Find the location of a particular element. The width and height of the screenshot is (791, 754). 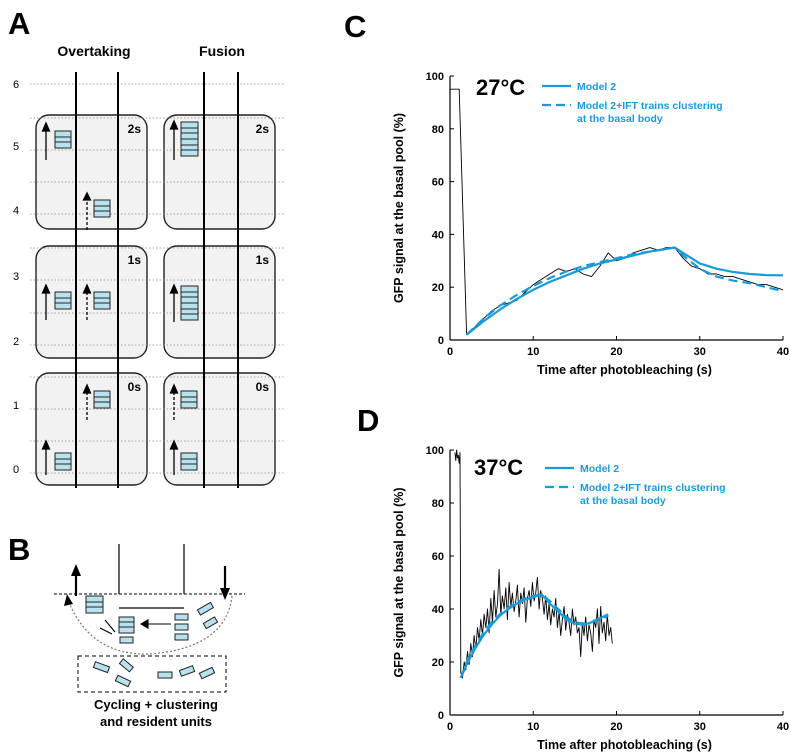

row-number-0: 0 is located at coordinates (16, 470).